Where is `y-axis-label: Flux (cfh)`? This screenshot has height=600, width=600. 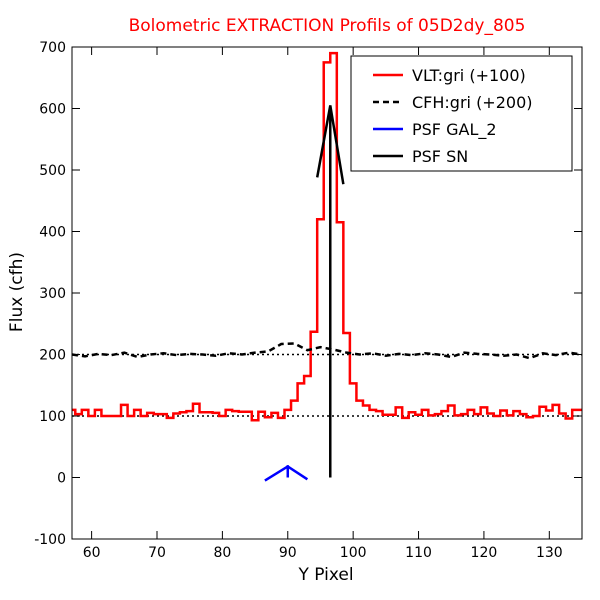 y-axis-label: Flux (cfh) is located at coordinates (17, 292).